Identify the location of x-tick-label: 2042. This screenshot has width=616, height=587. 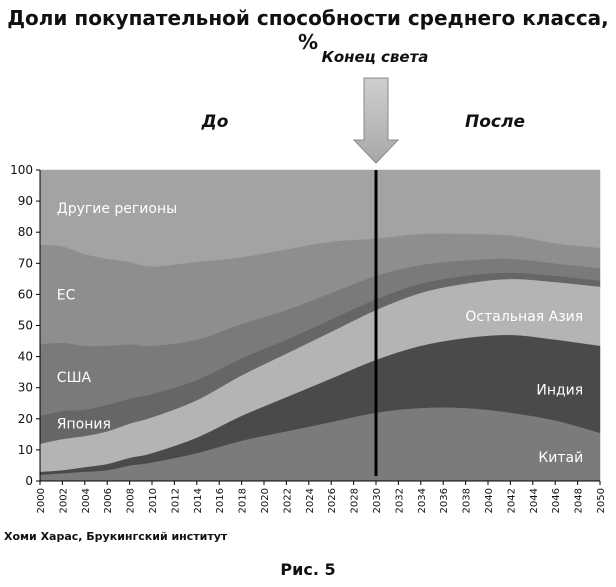
(511, 500).